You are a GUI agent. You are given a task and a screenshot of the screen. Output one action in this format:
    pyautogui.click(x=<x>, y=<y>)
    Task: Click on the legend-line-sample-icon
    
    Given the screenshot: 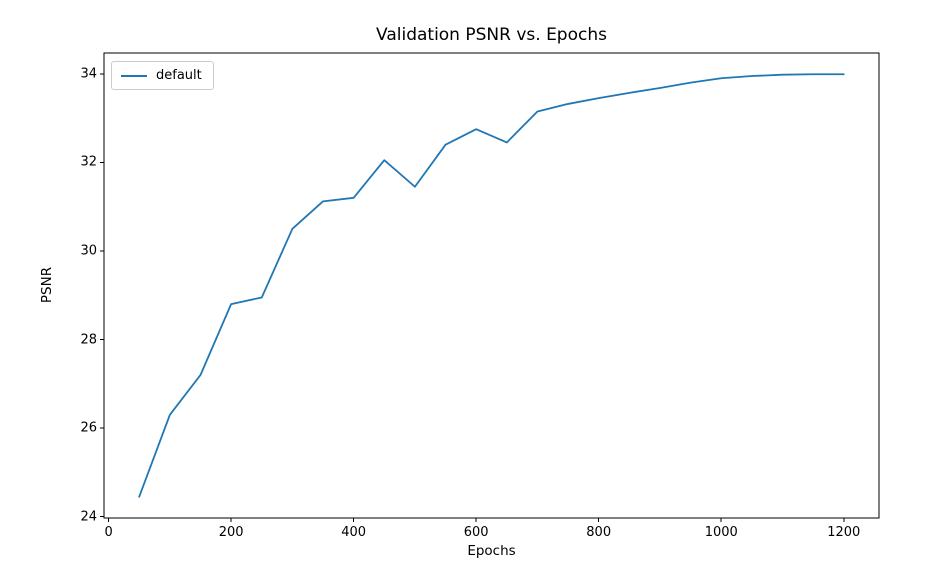 What is the action you would take?
    pyautogui.click(x=134, y=75)
    